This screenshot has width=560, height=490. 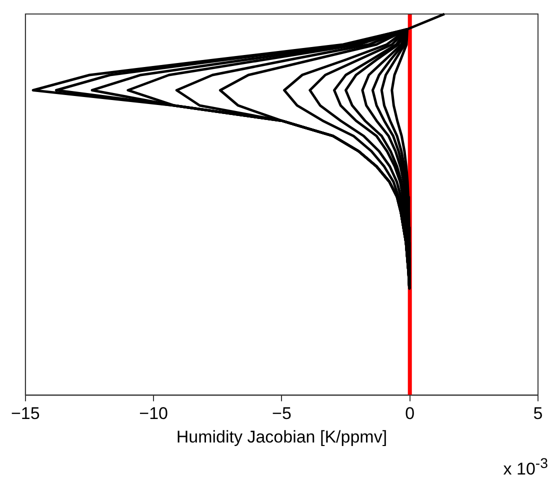 I want to click on x-tick-label: 0, so click(x=410, y=414).